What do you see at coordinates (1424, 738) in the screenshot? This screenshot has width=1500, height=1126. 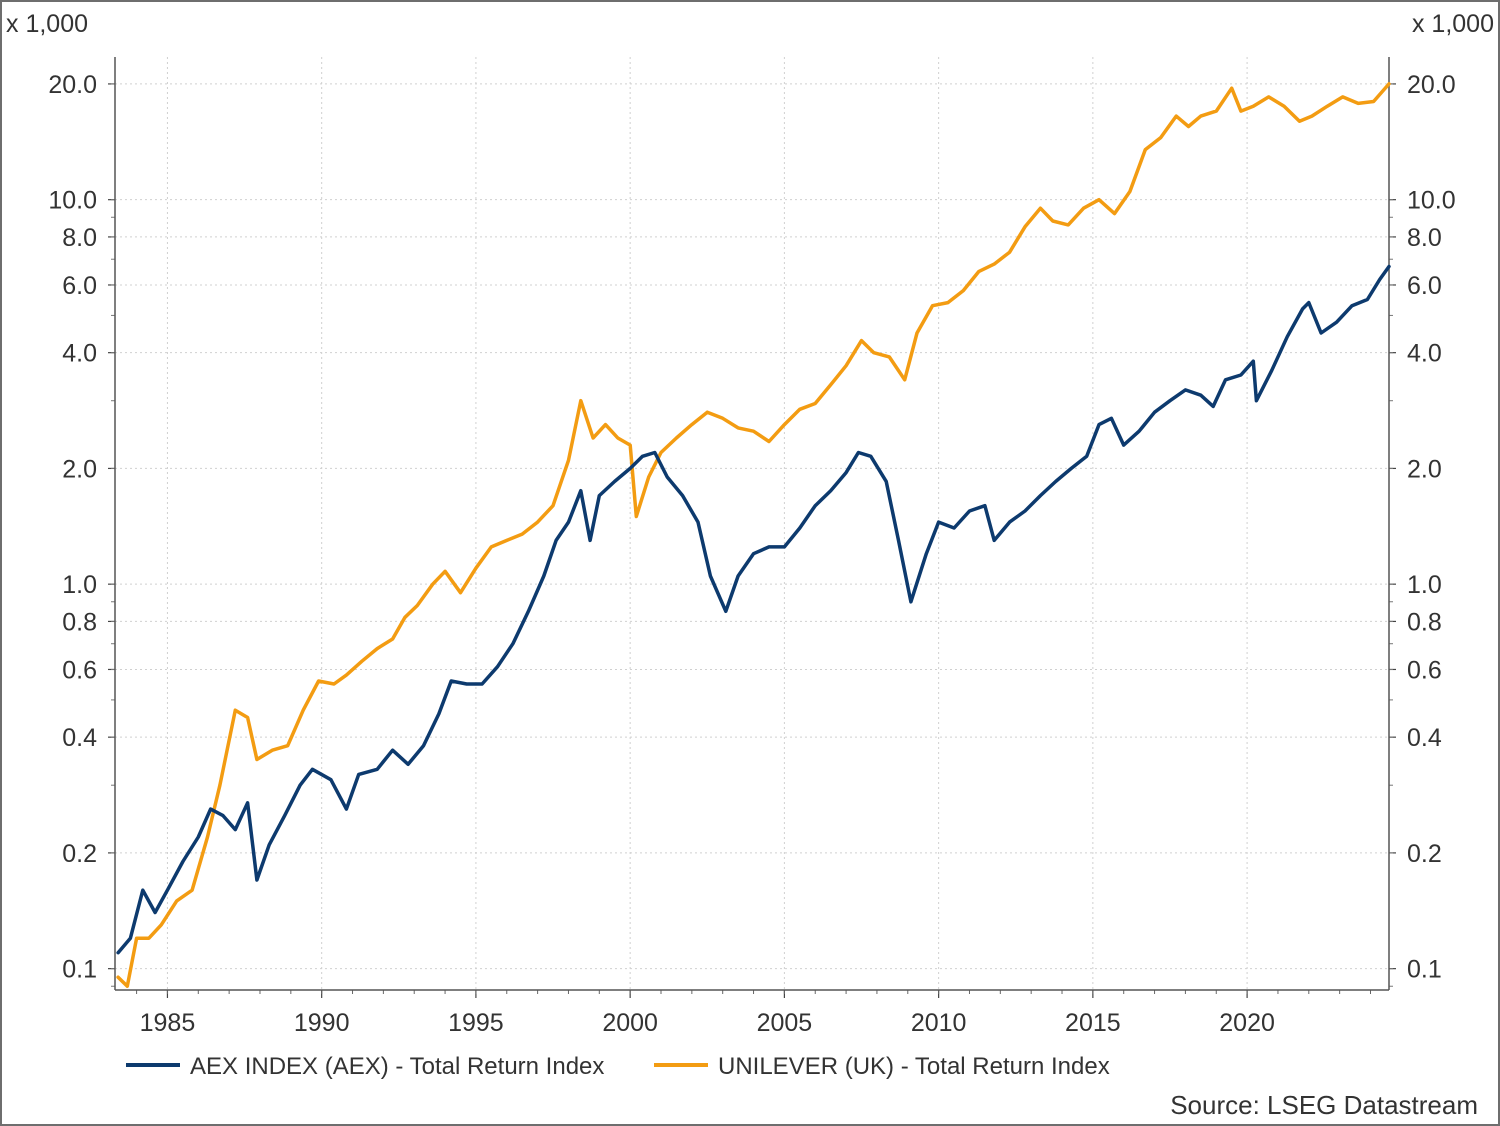 I see `y-tick-label-right: 0.4` at bounding box center [1424, 738].